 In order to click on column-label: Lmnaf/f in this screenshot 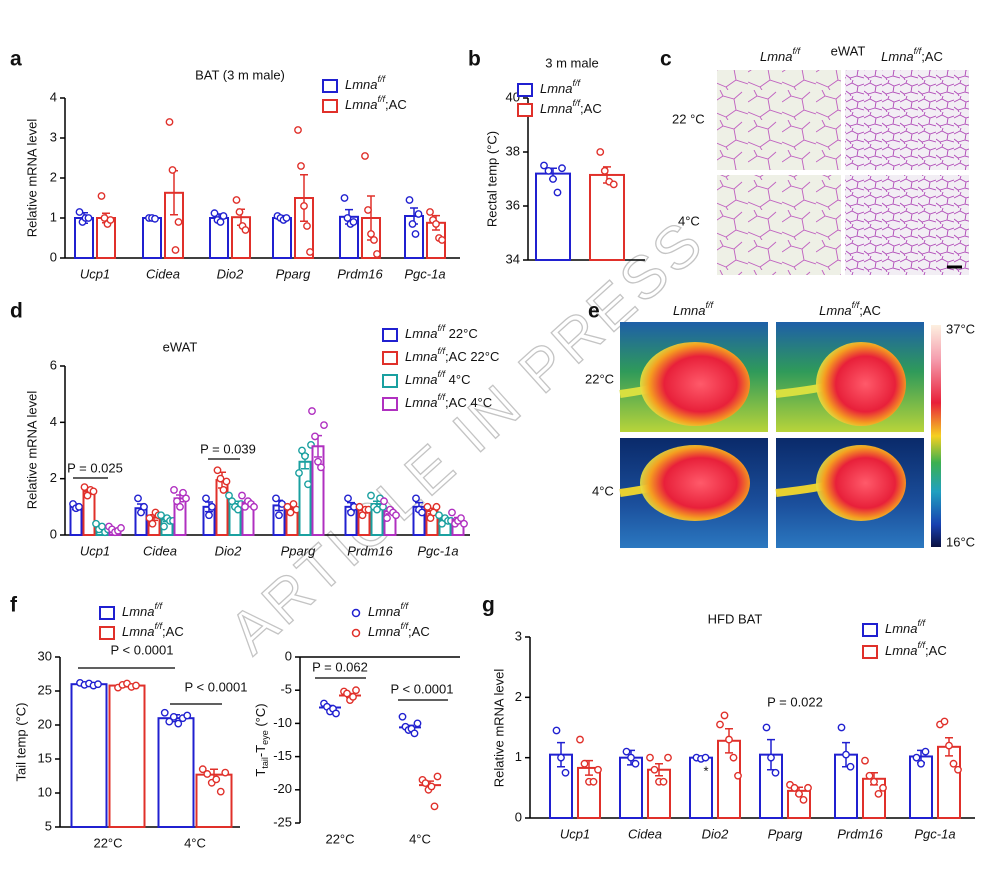, I will do `click(781, 55)`.